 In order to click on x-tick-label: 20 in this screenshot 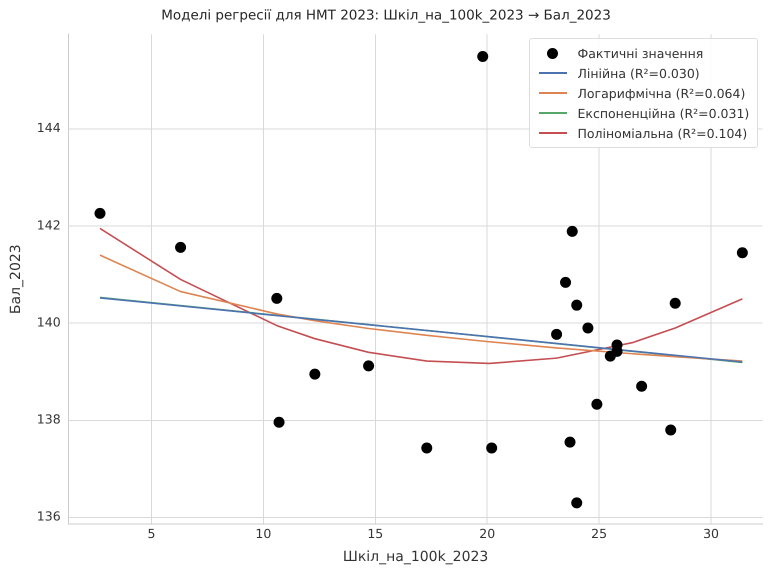, I will do `click(487, 533)`.